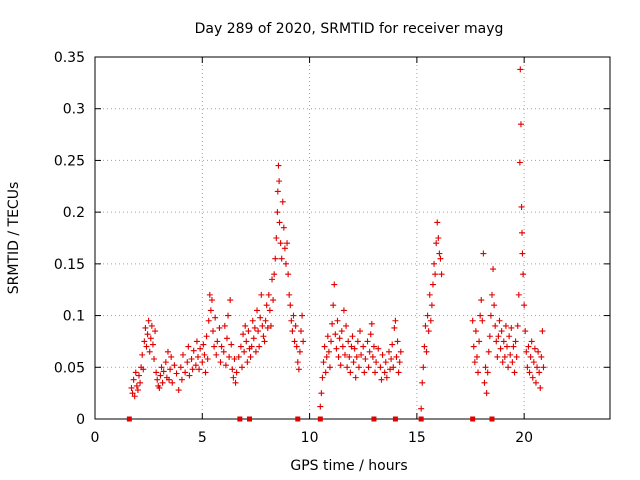 This screenshot has height=480, width=640. Describe the element at coordinates (69, 161) in the screenshot. I see `y-tick-label: 0.25` at that location.